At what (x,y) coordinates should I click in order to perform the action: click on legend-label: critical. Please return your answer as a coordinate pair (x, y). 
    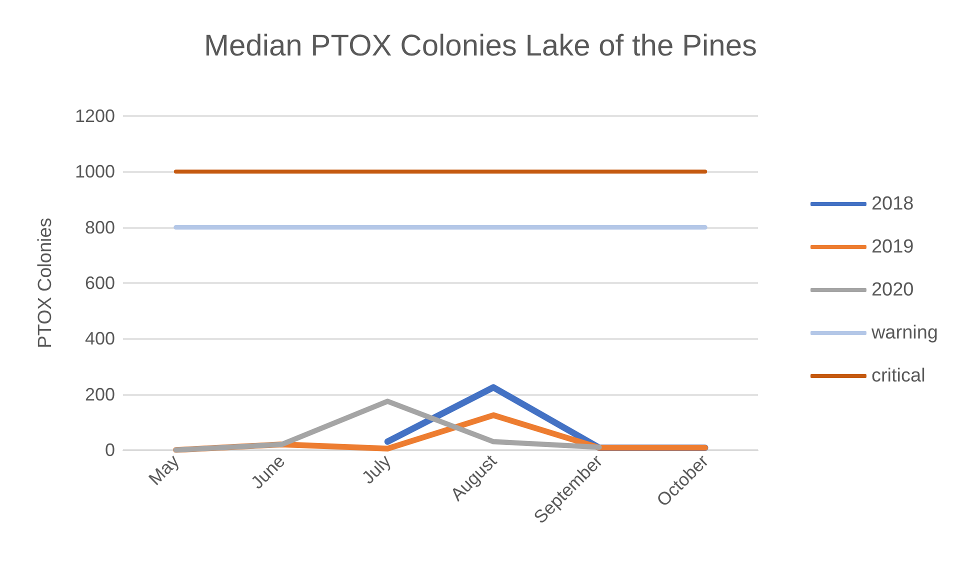
    Looking at the image, I should click on (898, 376).